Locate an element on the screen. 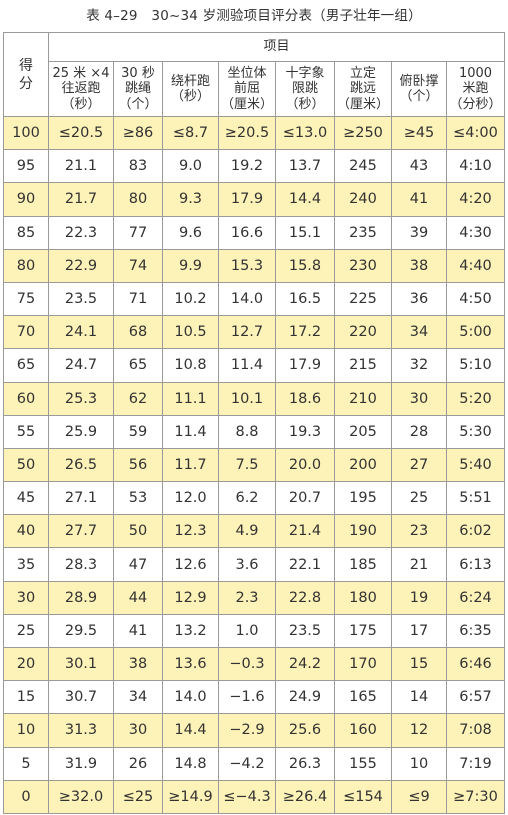  value-cell: 77 is located at coordinates (138, 232).